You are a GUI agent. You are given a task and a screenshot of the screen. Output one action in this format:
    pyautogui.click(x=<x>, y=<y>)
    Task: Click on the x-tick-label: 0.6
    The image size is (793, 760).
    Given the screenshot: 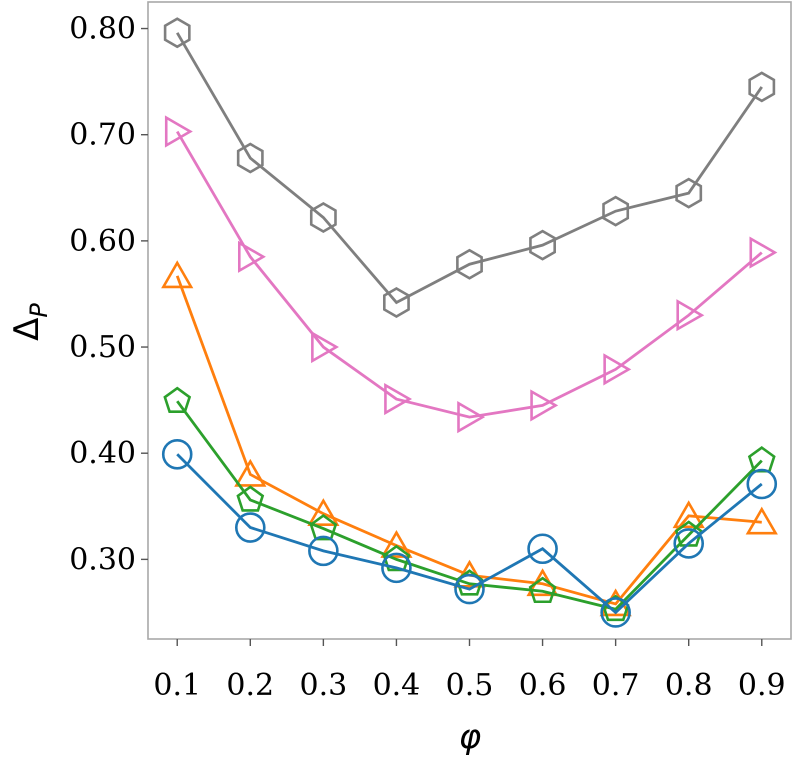 What is the action you would take?
    pyautogui.click(x=543, y=685)
    